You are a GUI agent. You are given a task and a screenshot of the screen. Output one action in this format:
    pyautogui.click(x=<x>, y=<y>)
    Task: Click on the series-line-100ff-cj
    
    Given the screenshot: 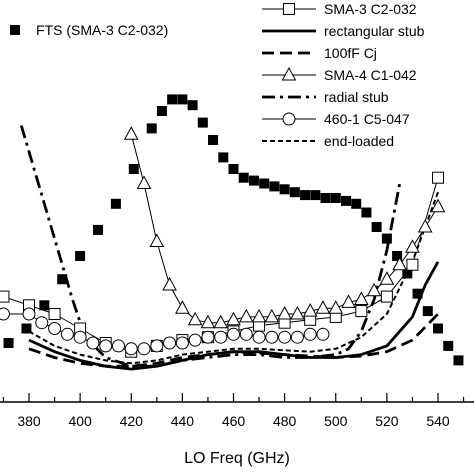 What is the action you would take?
    pyautogui.click(x=233, y=340)
    